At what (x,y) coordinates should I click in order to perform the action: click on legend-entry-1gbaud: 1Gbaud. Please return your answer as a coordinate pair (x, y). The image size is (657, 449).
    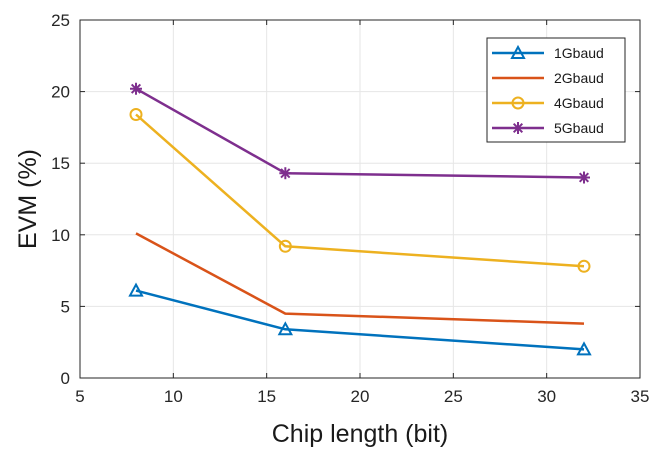
    Looking at the image, I should click on (548, 52).